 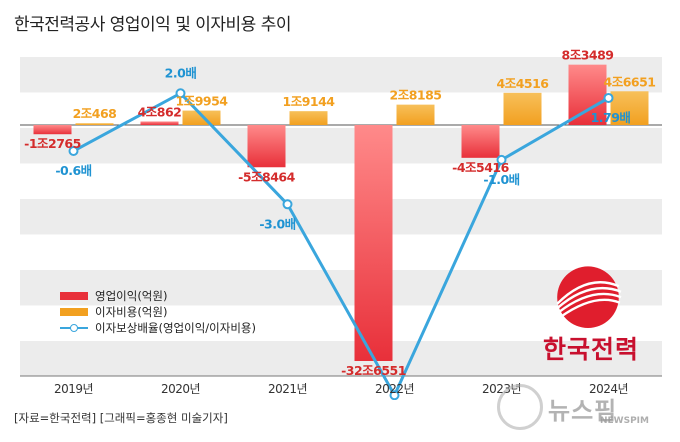 What do you see at coordinates (202, 101) in the screenshot?
I see `data-label-interest: 1조9954` at bounding box center [202, 101].